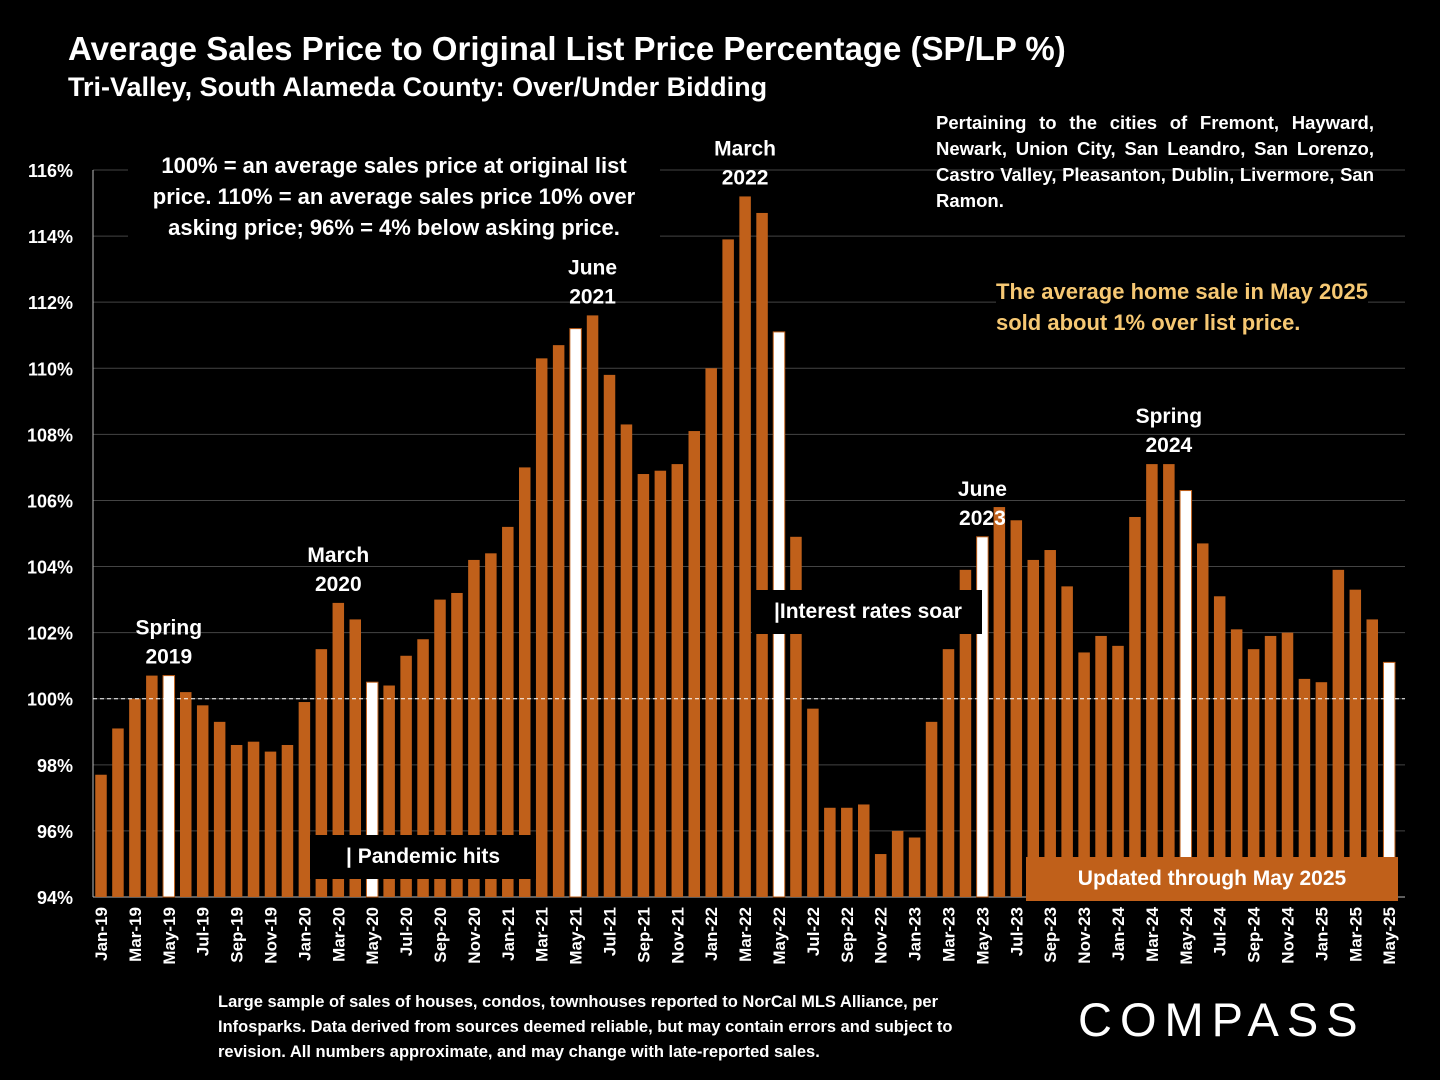 This screenshot has width=1440, height=1080. I want to click on annotation-label: 2021, so click(592, 296).